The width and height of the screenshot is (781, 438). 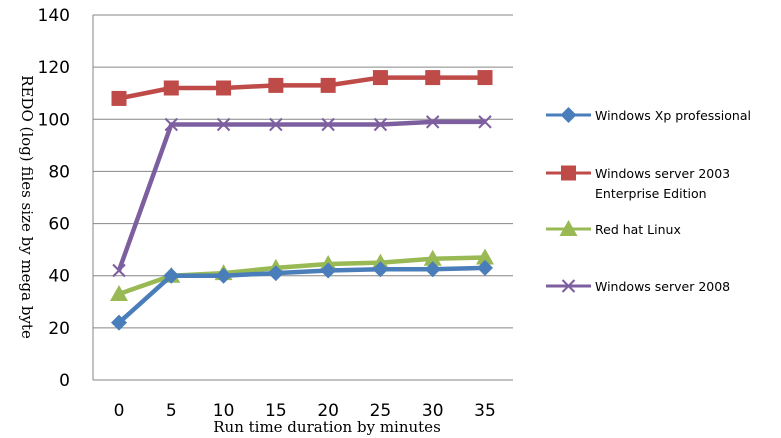 I want to click on x-tick-labels: 0 5 10 15 20 25 30 35, so click(x=305, y=411).